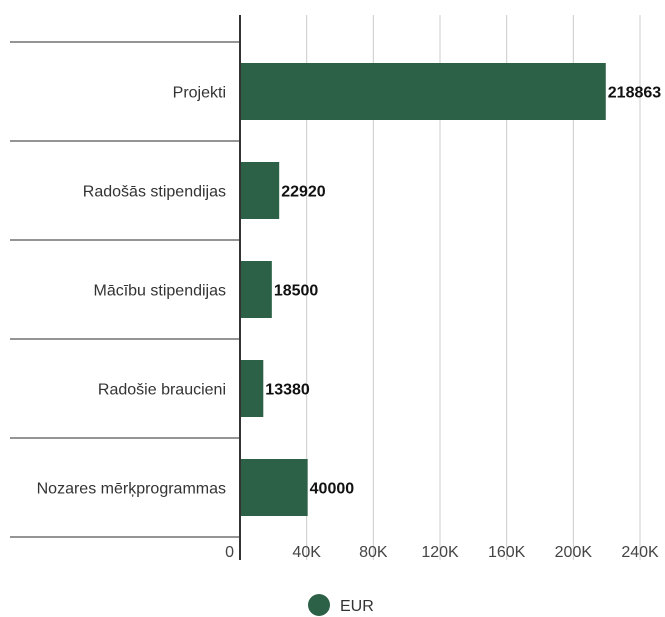  What do you see at coordinates (574, 552) in the screenshot?
I see `x-tick-label: 200K` at bounding box center [574, 552].